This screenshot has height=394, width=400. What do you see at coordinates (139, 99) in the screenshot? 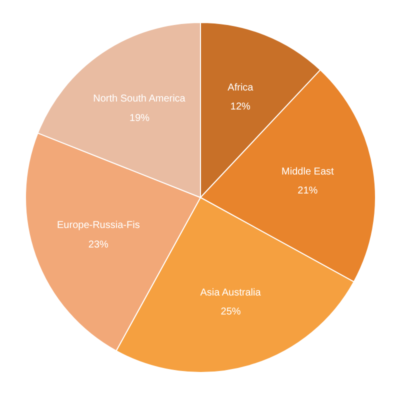
I see `slice-label: North South America` at bounding box center [139, 99].